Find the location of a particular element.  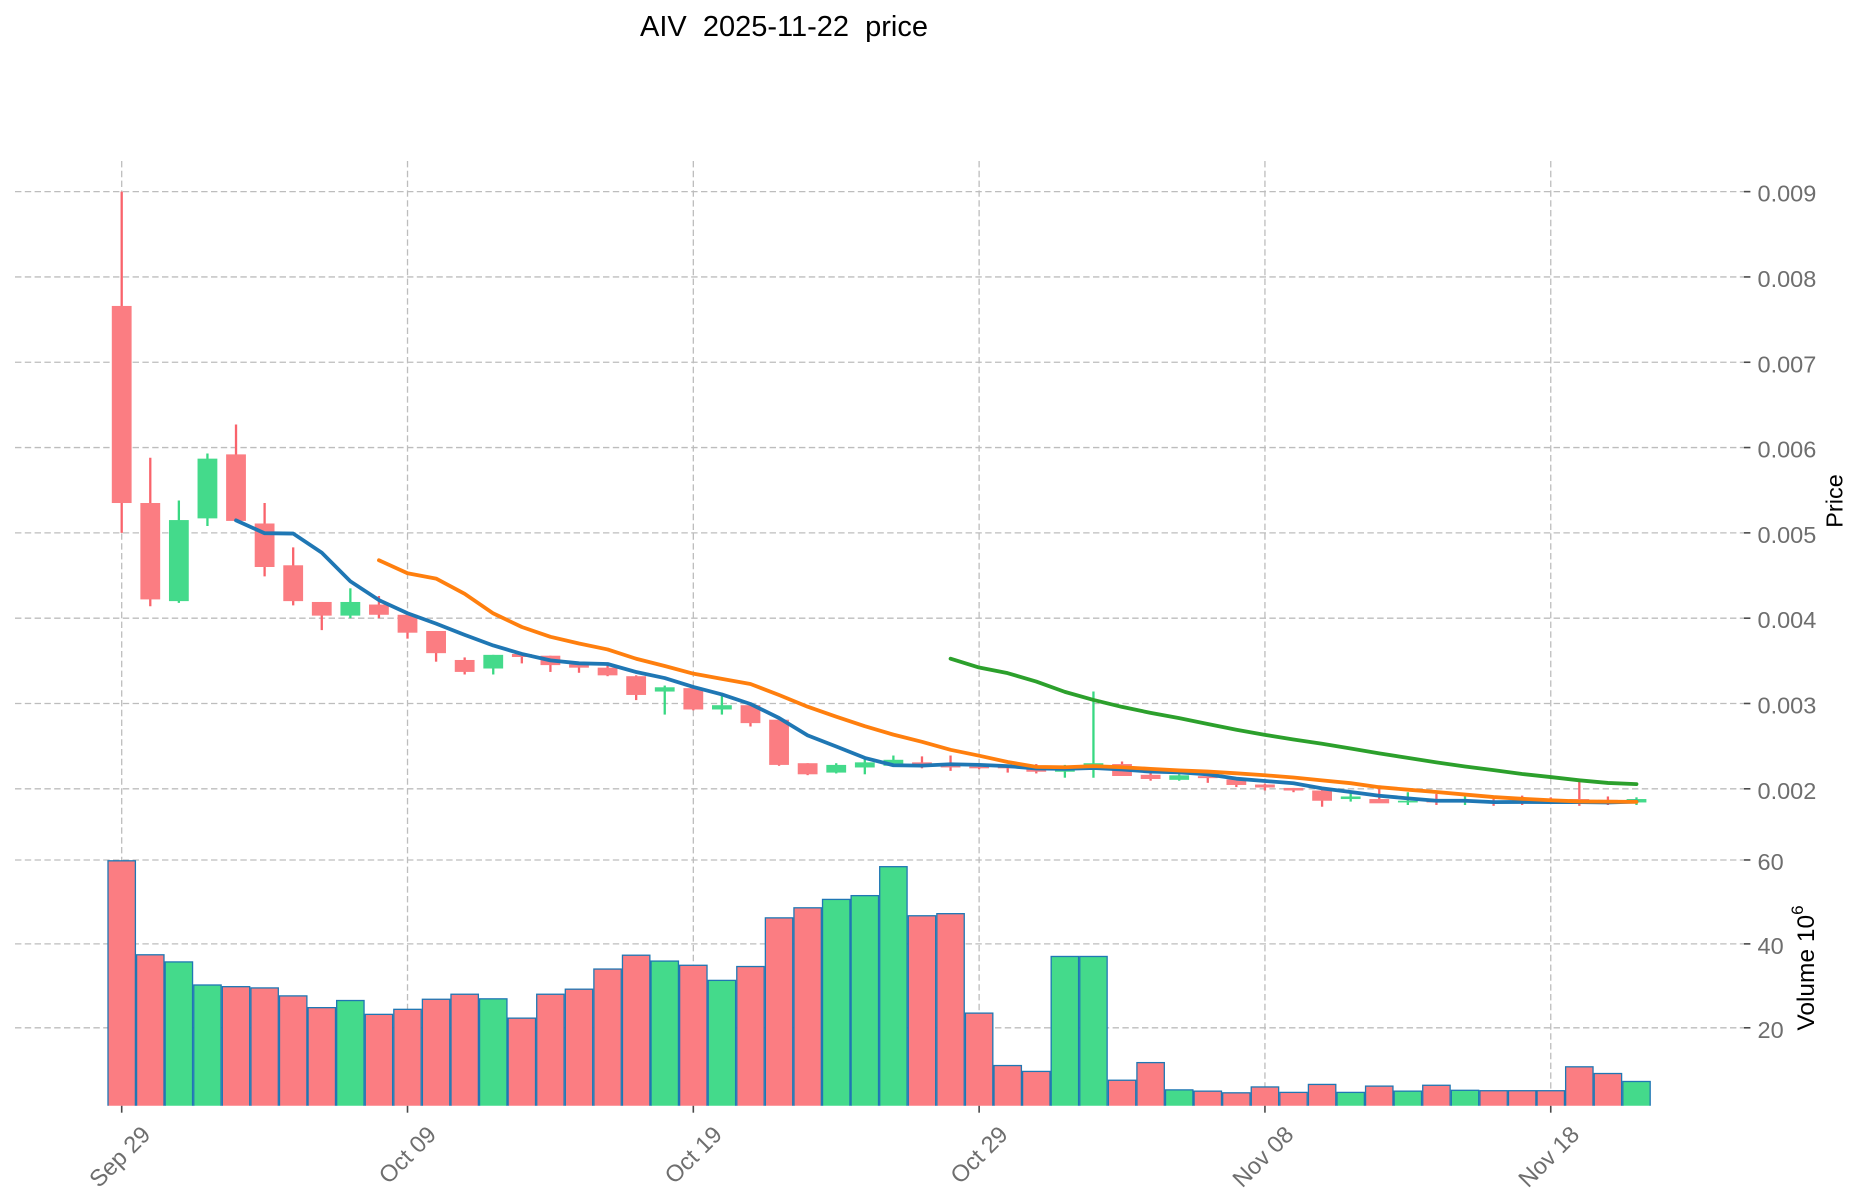

svg-text: 60 is located at coordinates (1771, 862).